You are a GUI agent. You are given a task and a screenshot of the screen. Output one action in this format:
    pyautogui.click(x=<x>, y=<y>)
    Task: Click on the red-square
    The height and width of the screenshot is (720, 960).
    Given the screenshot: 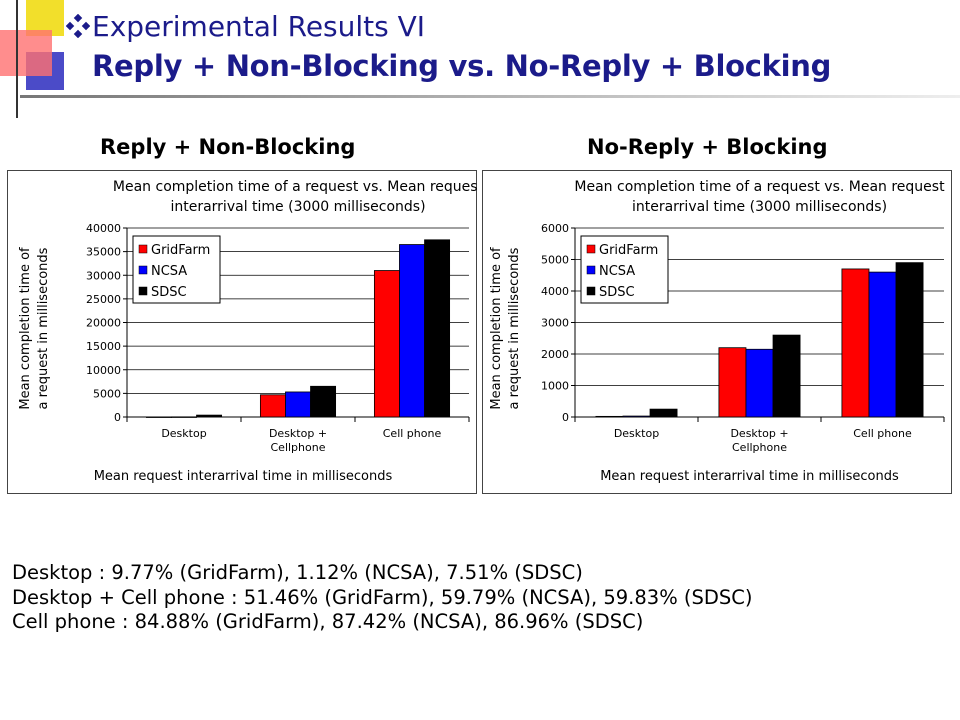 What is the action you would take?
    pyautogui.click(x=26, y=53)
    